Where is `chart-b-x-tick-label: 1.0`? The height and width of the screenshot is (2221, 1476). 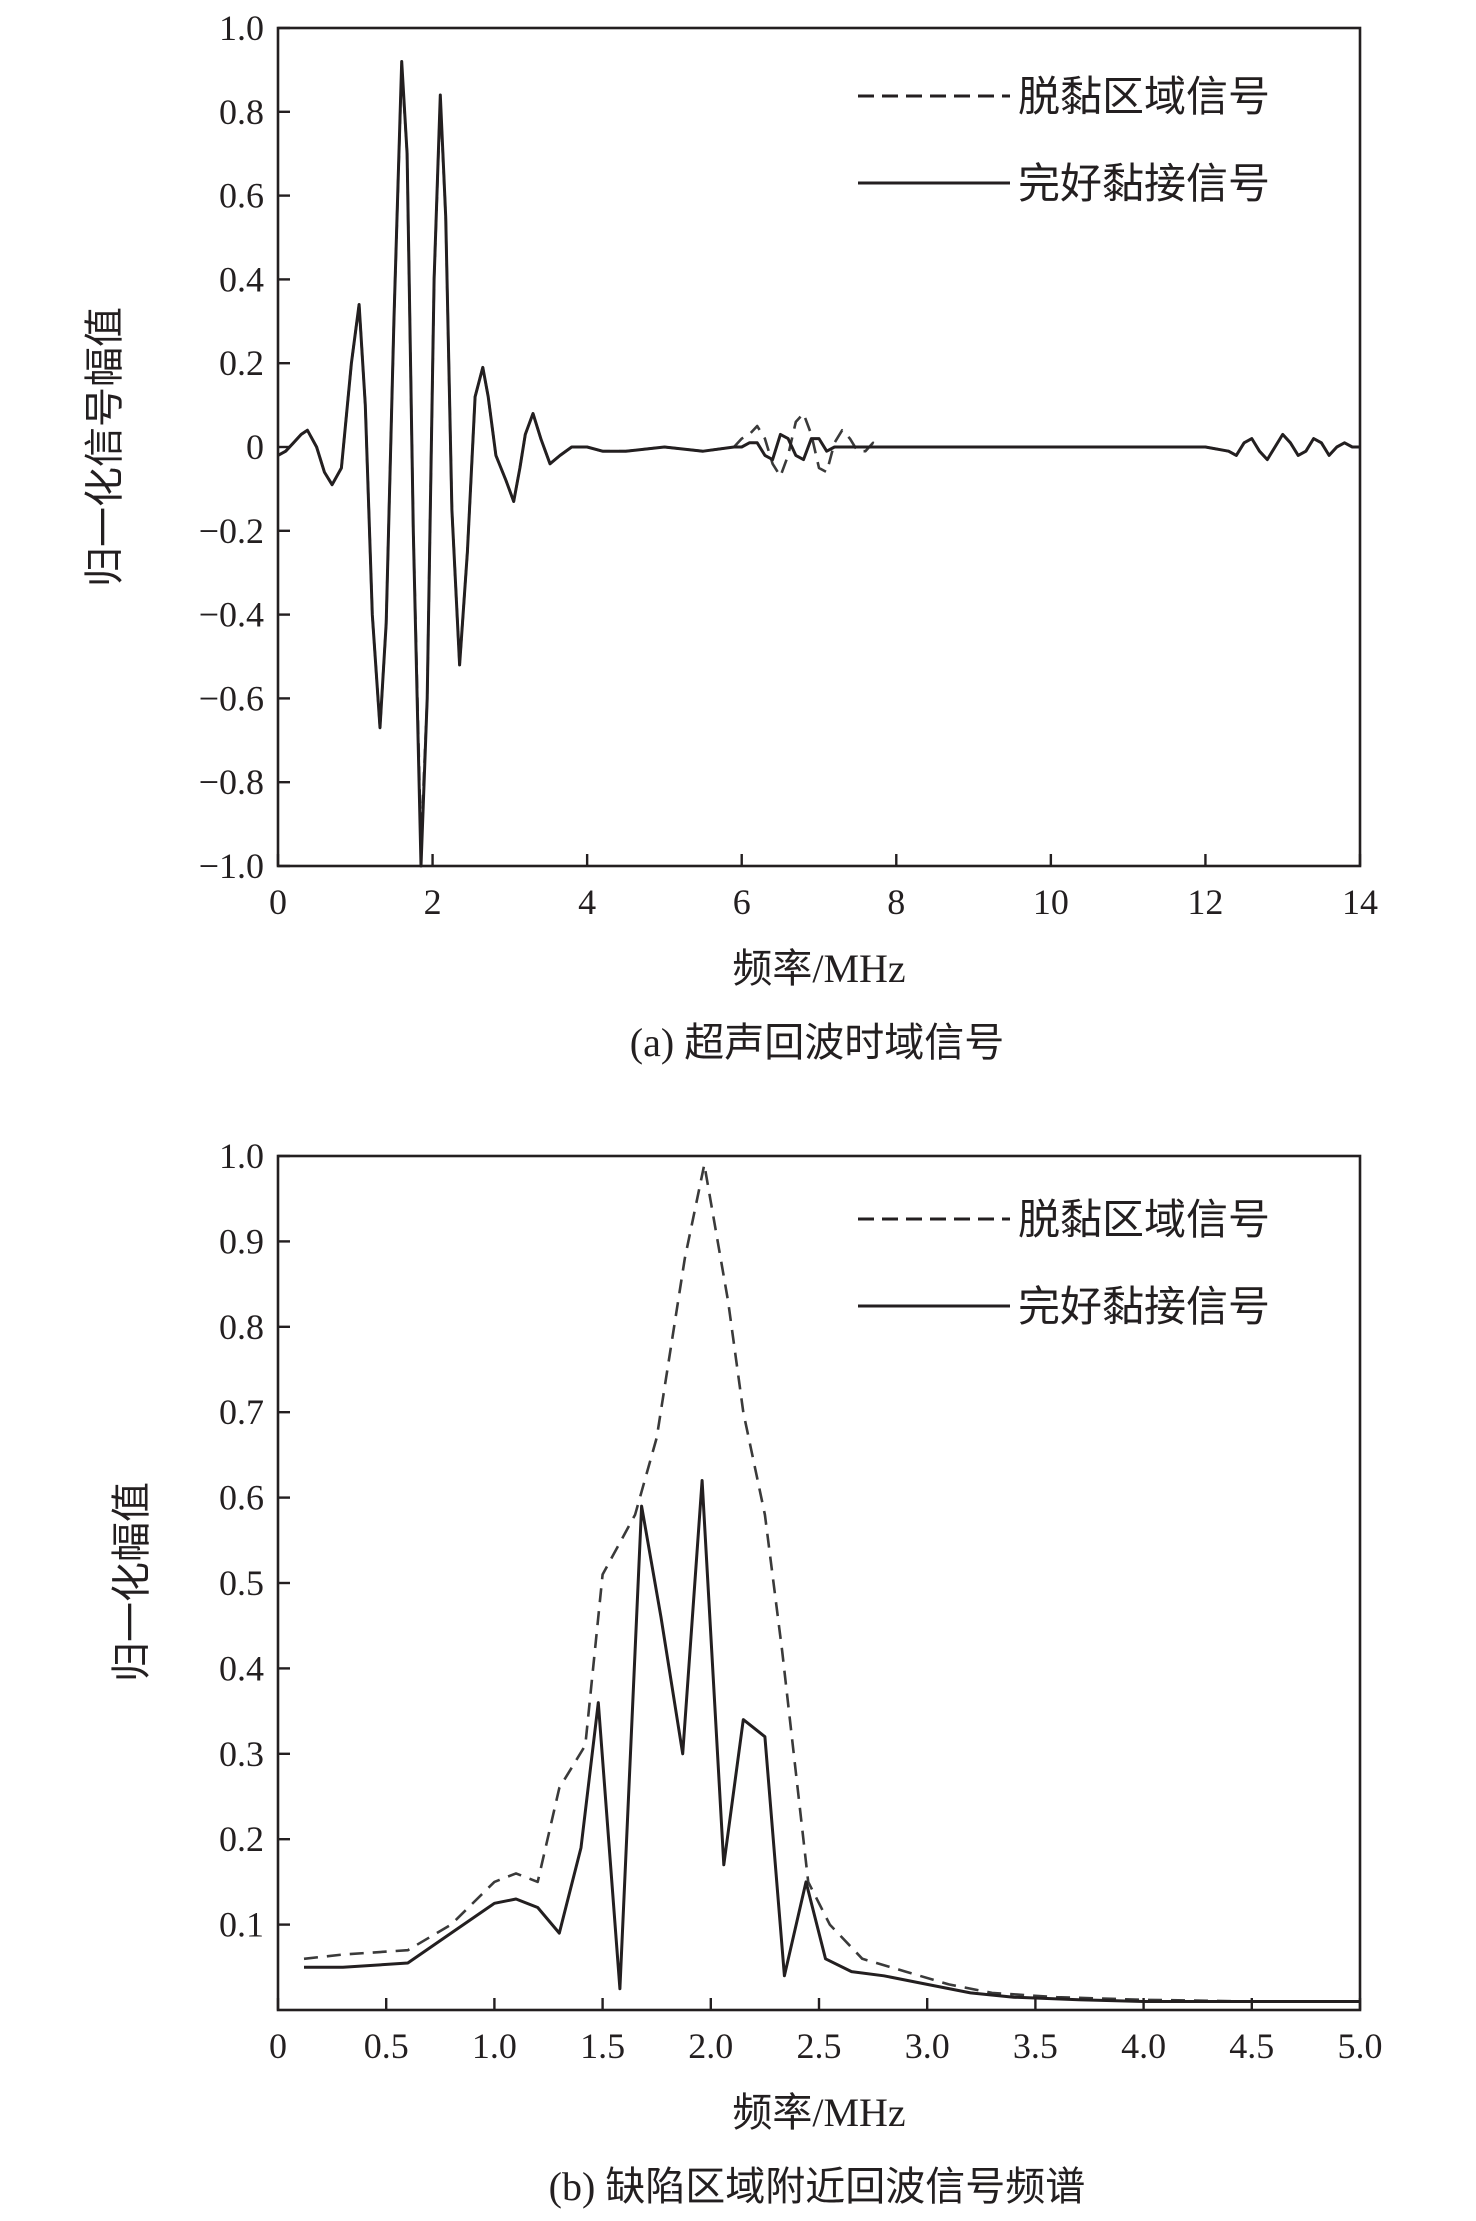 chart-b-x-tick-label: 1.0 is located at coordinates (494, 2046).